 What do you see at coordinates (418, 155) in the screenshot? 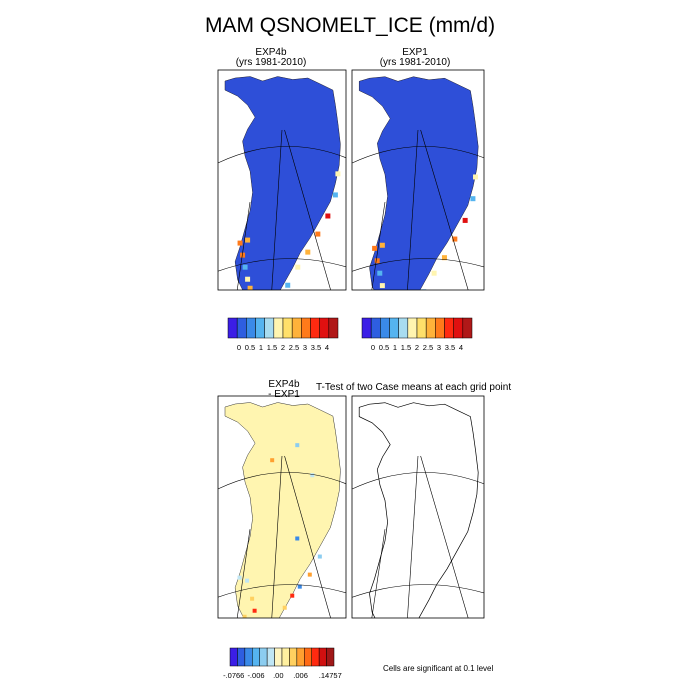
I see `panel2-latitude-upper` at bounding box center [418, 155].